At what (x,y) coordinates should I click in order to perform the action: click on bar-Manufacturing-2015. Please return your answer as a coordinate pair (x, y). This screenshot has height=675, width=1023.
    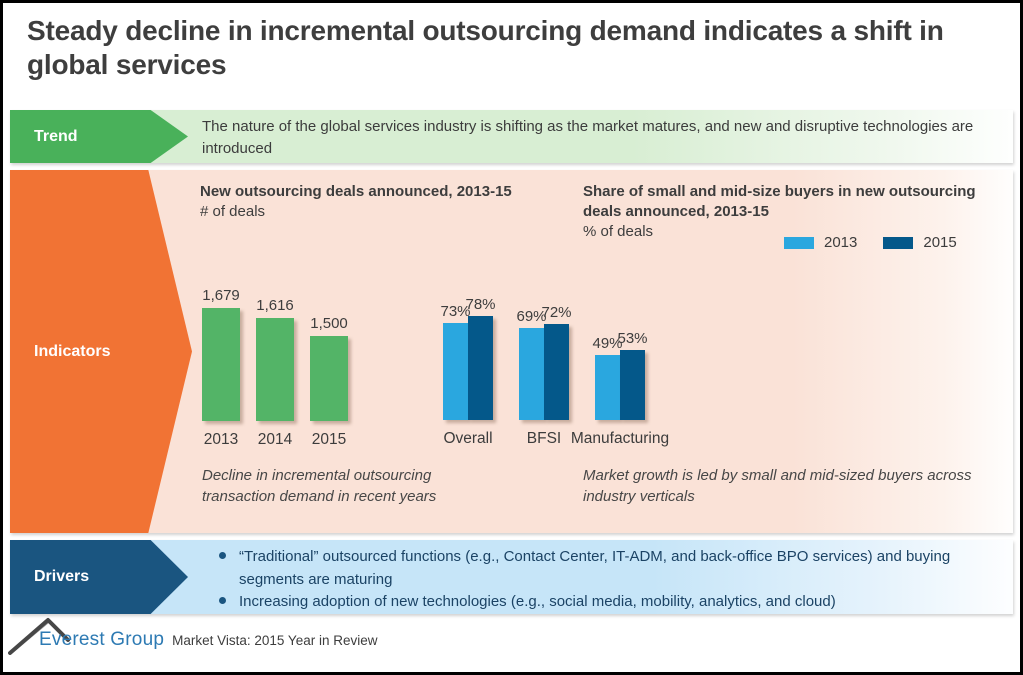
    Looking at the image, I should click on (632, 385).